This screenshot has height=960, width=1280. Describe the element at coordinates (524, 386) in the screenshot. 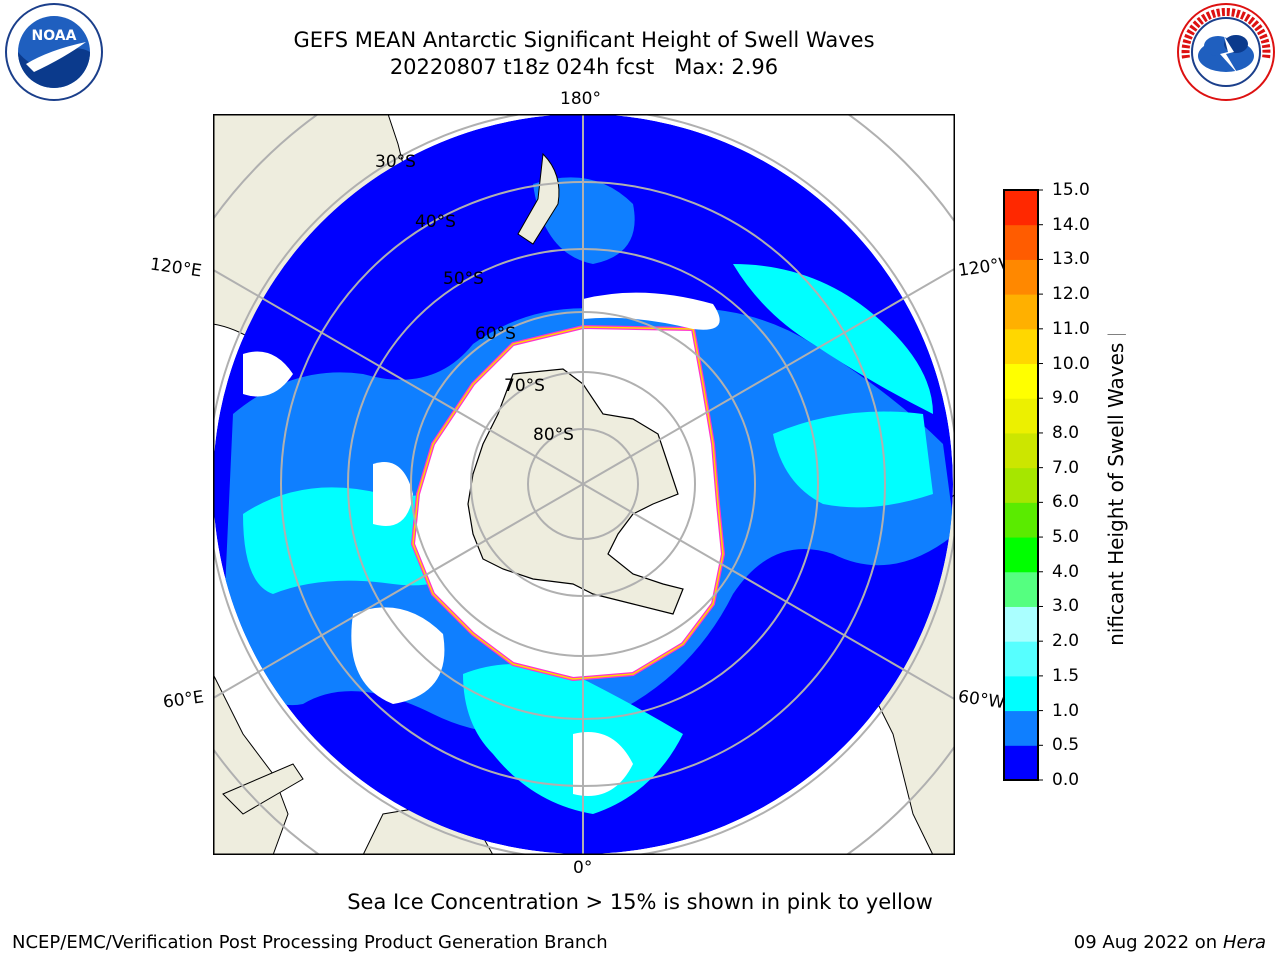

I see `lat-label-70s: 70°S` at that location.